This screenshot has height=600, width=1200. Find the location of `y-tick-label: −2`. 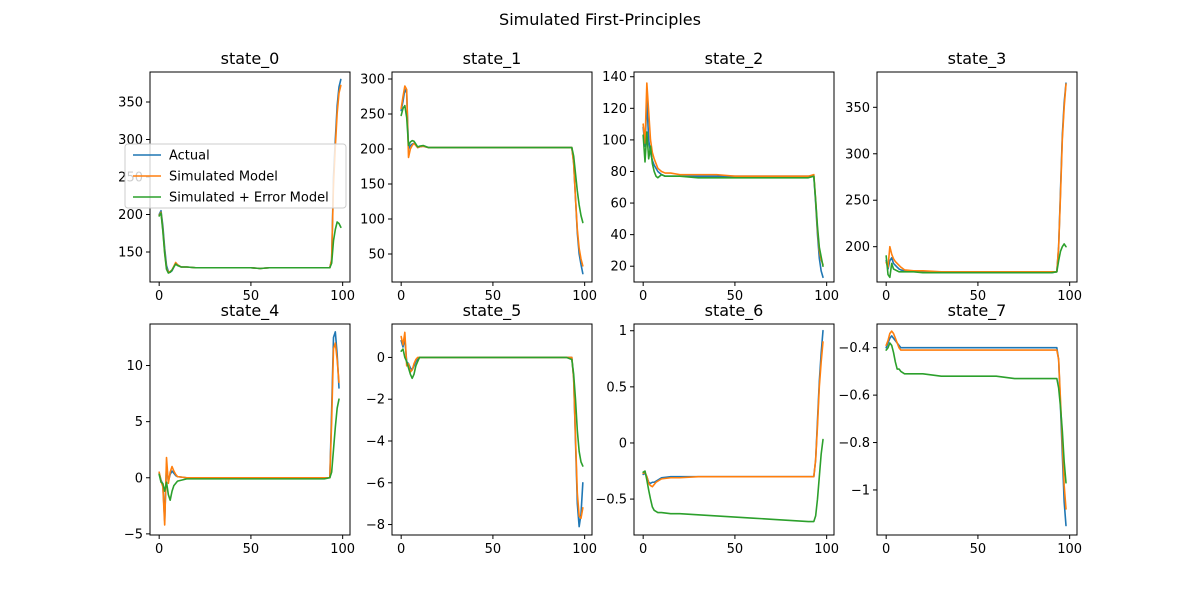

y-tick-label: −2 is located at coordinates (375, 400).